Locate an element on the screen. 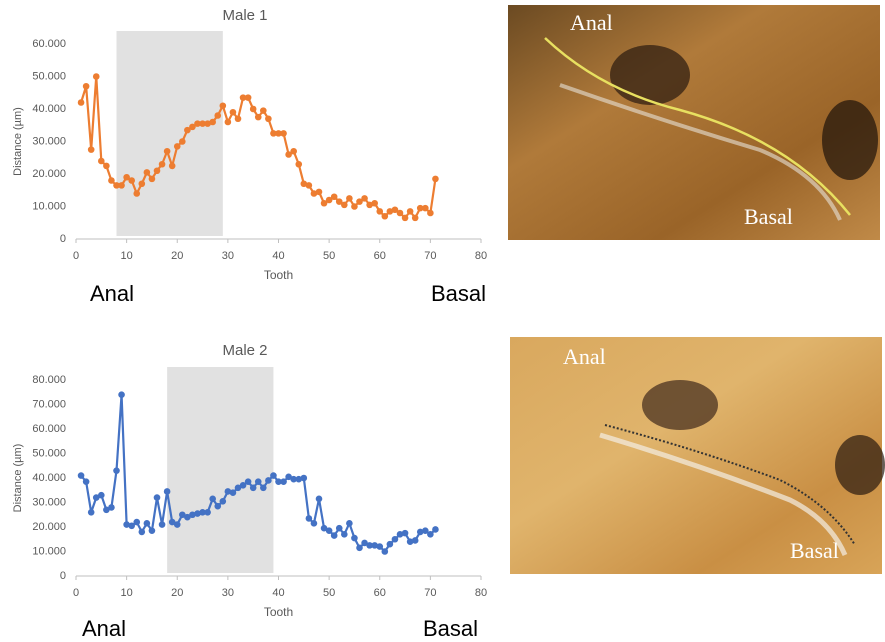  x-tick-label: 50 is located at coordinates (329, 593).